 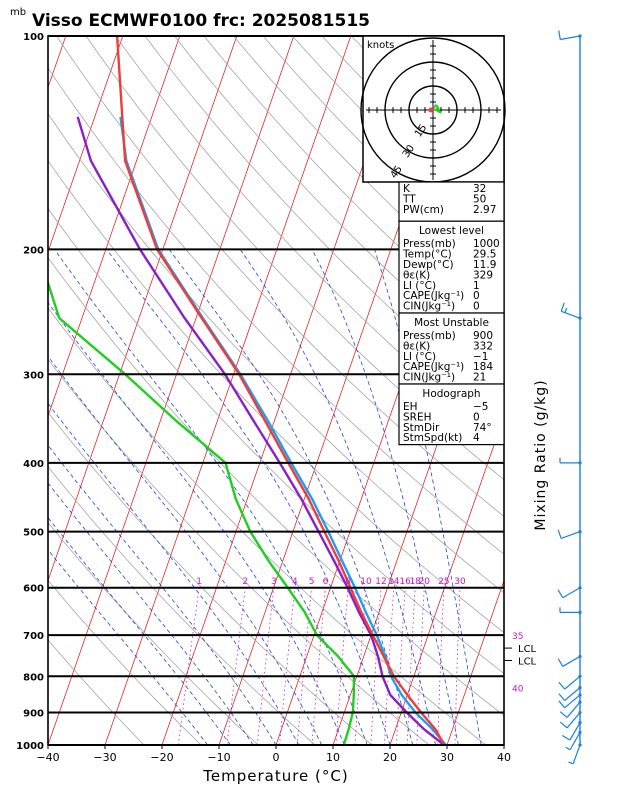 I want to click on lowest-level-value: 29.5, so click(x=484, y=255).